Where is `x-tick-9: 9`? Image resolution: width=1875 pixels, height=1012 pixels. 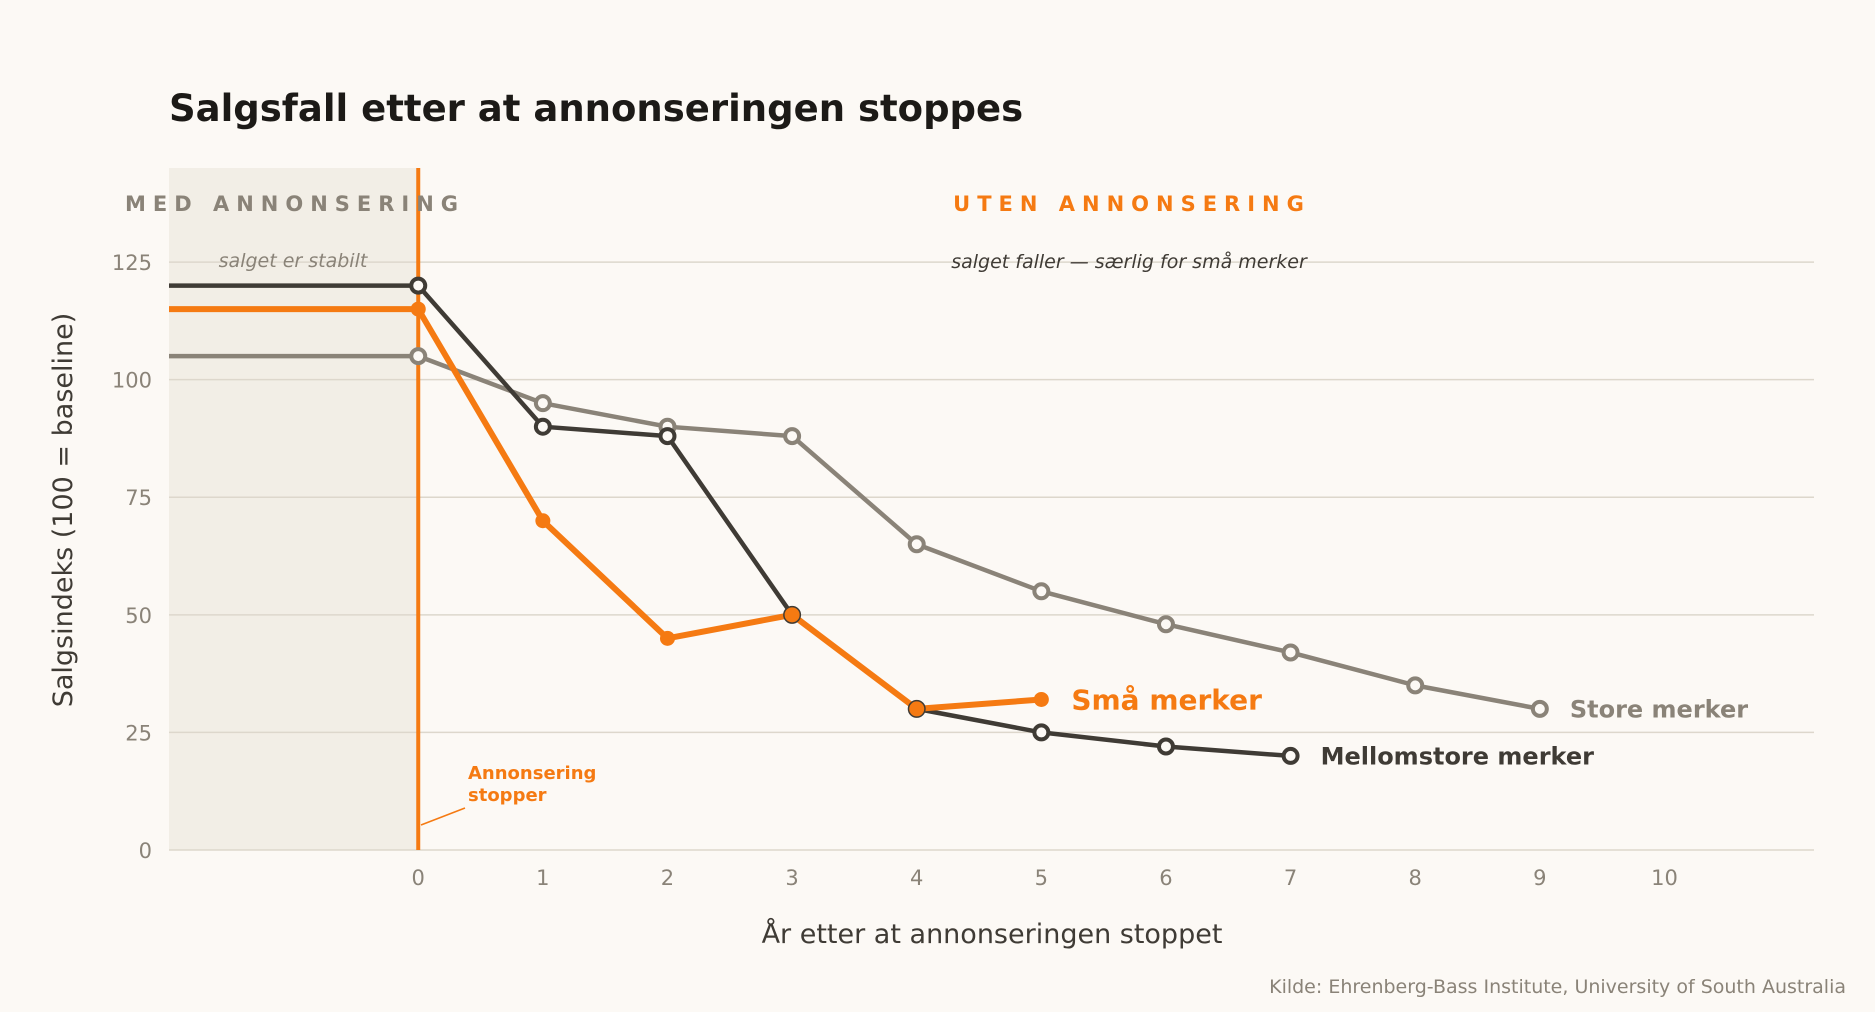 x-tick-9: 9 is located at coordinates (1539, 878).